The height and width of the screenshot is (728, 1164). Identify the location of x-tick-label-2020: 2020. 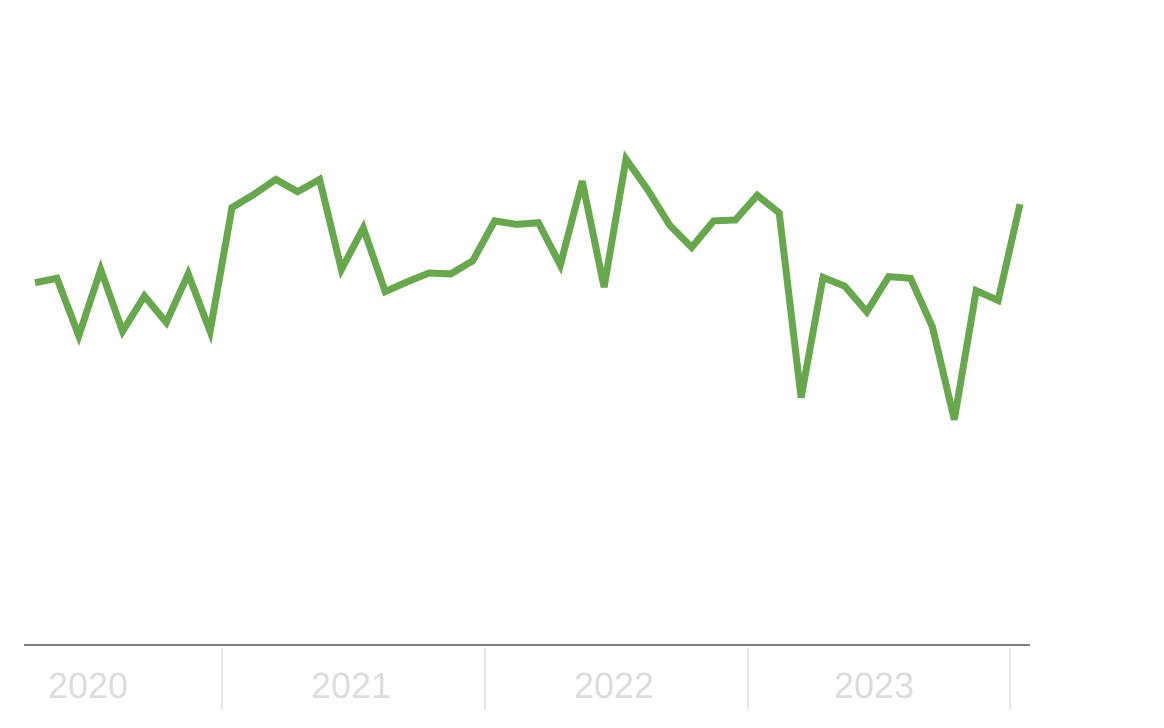
(88, 685).